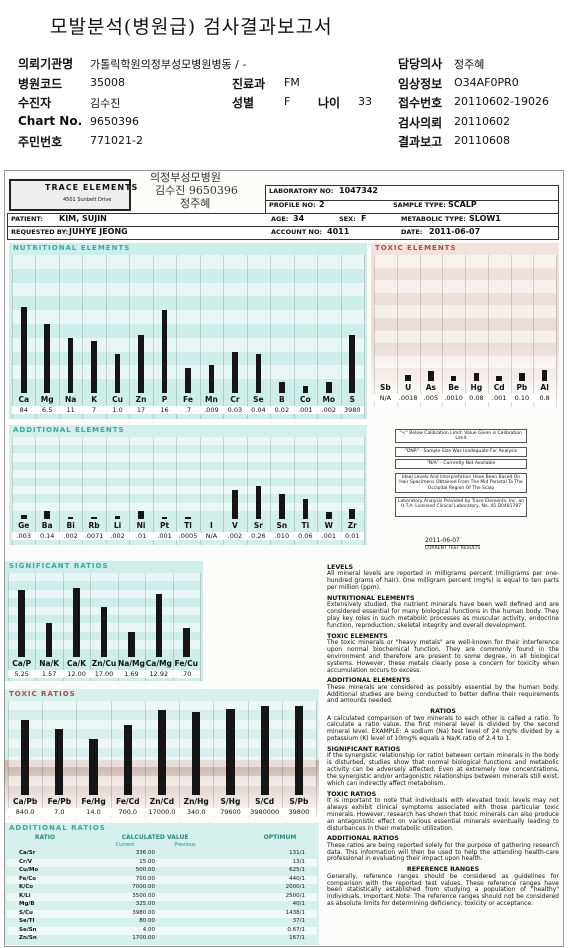 This screenshot has height=948, width=568. I want to click on element-label: Mg, so click(47, 399).